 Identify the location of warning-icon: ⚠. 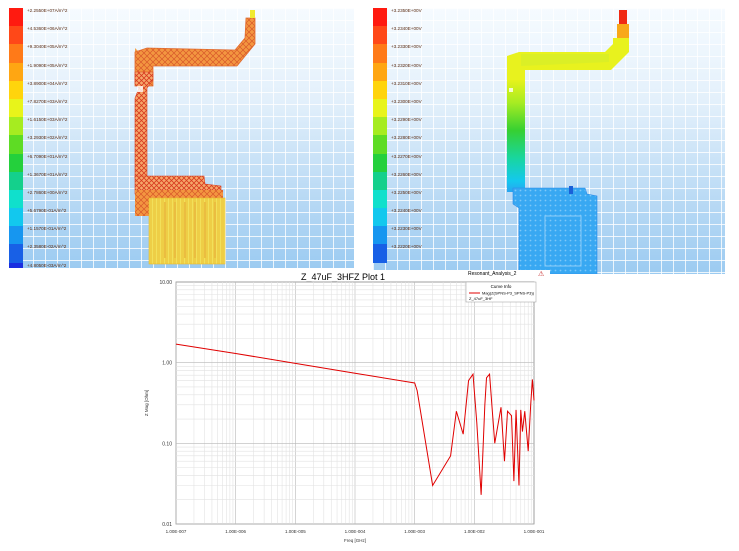
(541, 274).